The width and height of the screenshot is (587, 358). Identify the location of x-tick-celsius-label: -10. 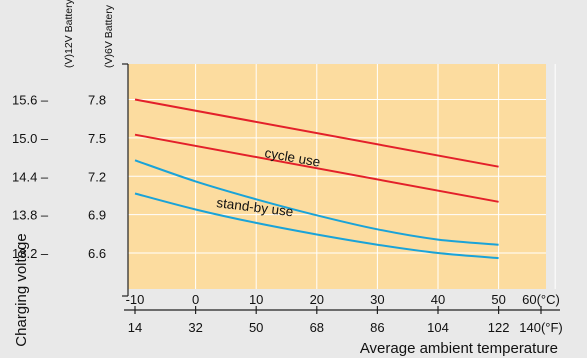
(135, 299).